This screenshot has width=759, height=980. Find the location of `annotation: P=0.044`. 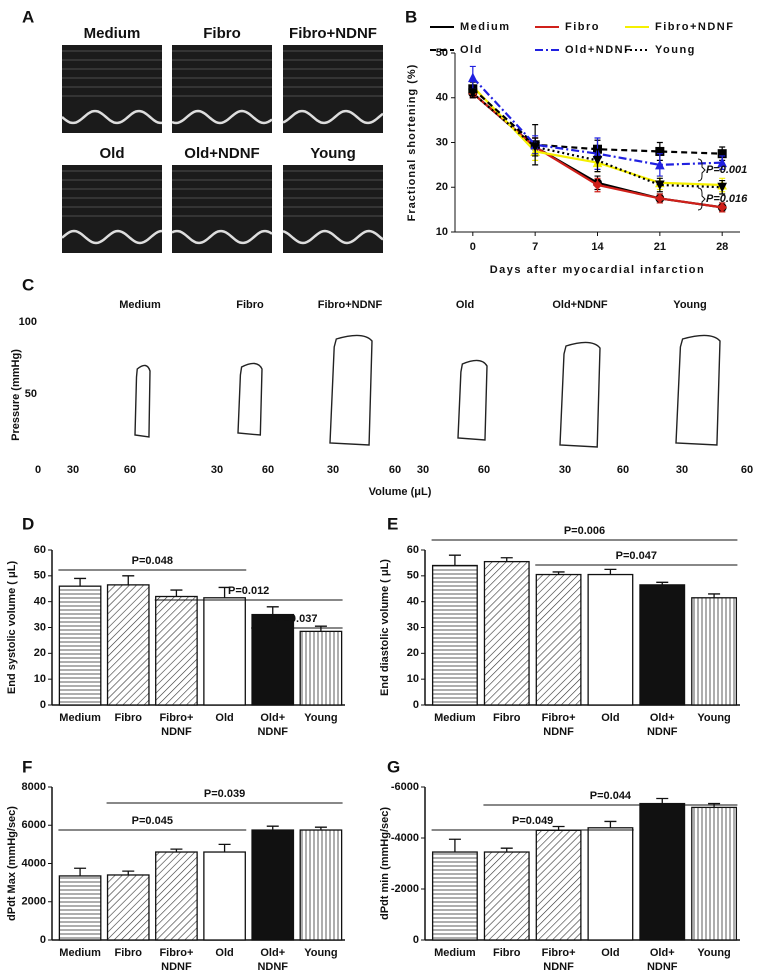

annotation: P=0.044 is located at coordinates (611, 796).